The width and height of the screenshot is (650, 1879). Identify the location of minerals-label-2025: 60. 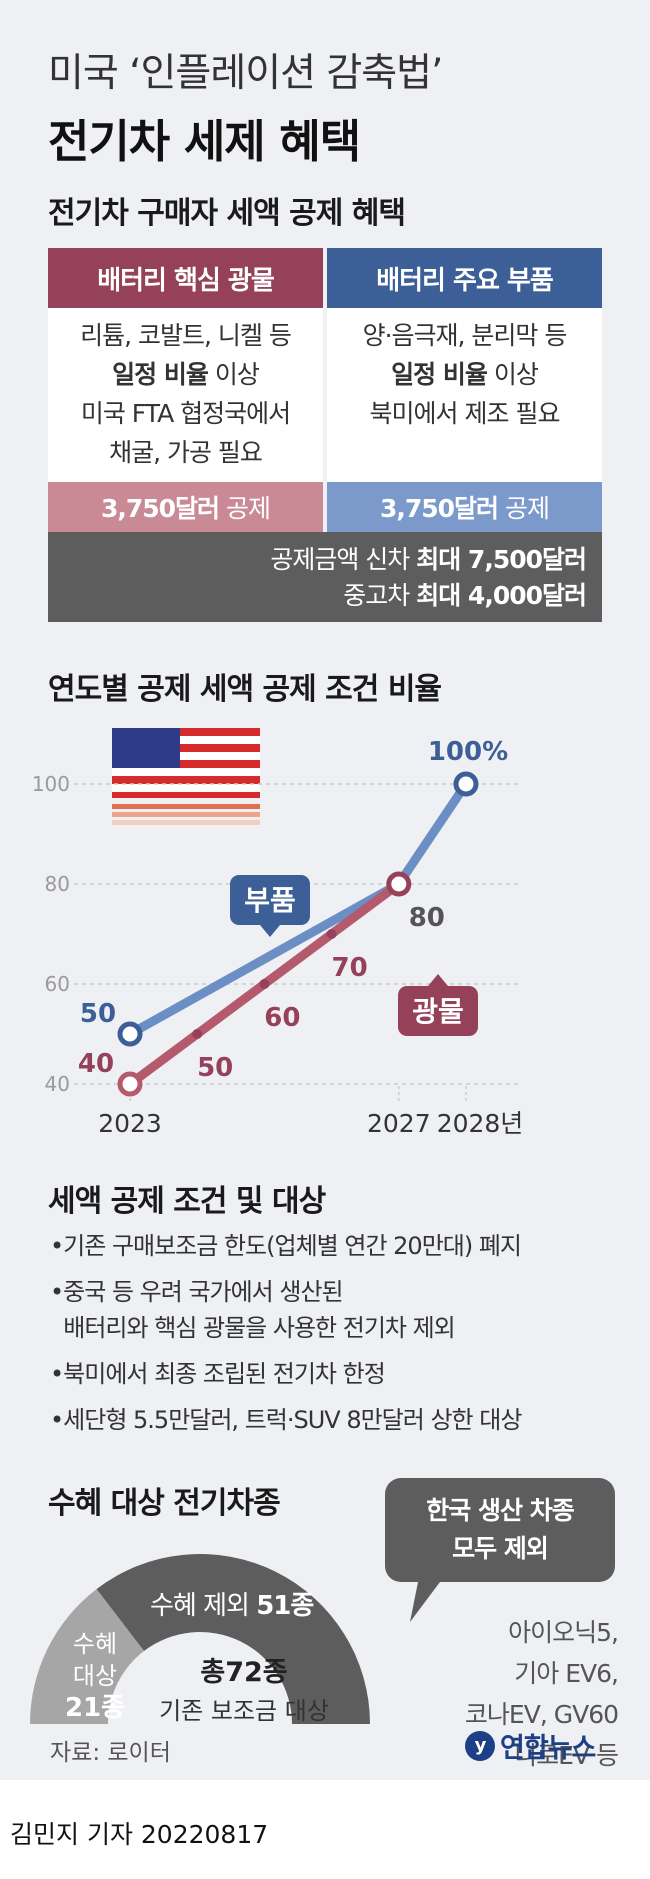
(282, 1018).